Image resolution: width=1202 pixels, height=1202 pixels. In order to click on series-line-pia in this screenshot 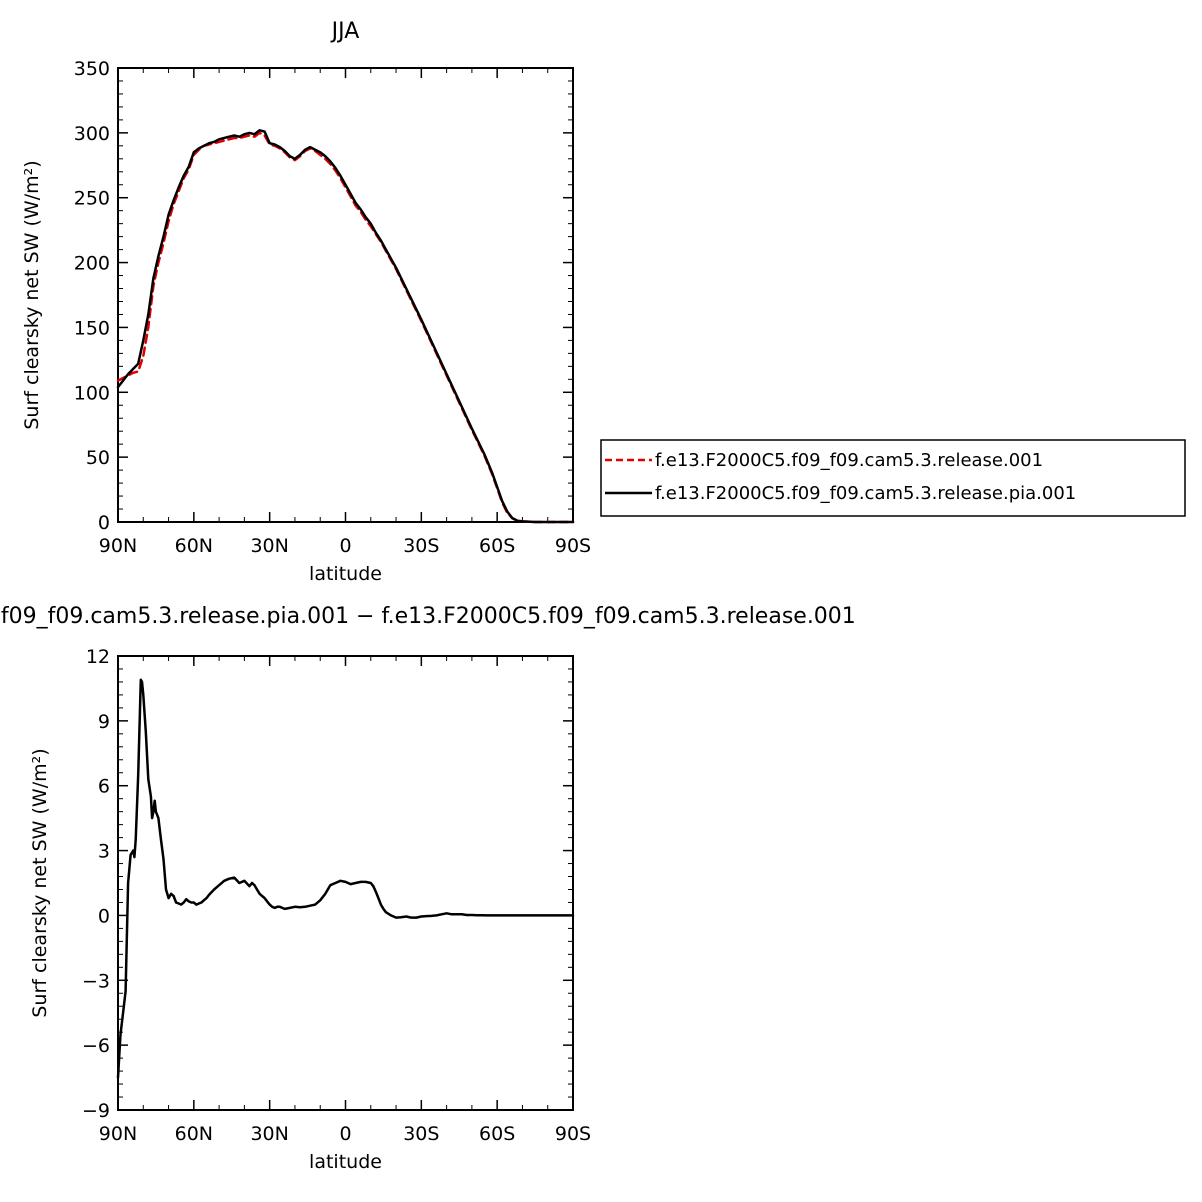, I will do `click(345, 326)`.